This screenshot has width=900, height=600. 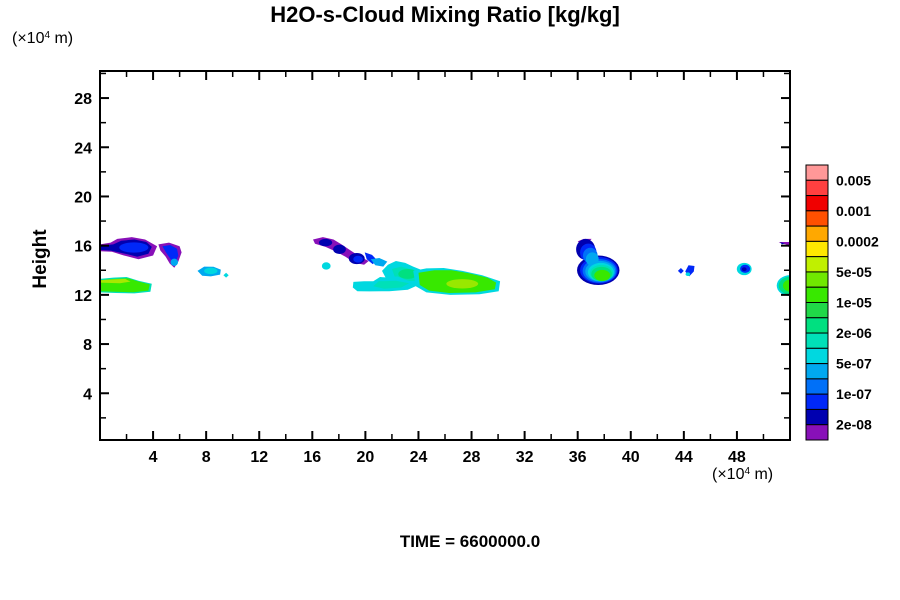 I want to click on cloud-left-teardrop, so click(x=170, y=255).